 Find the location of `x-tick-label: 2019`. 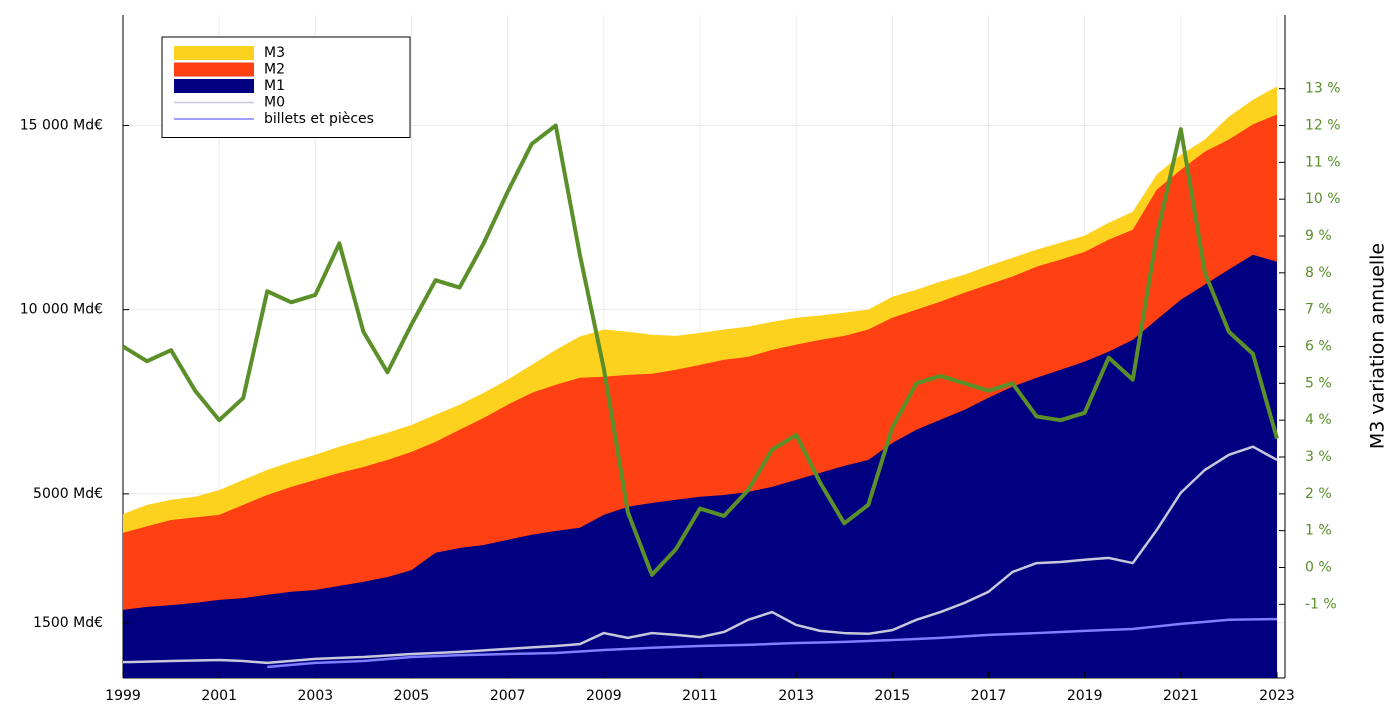

x-tick-label: 2019 is located at coordinates (1085, 696).